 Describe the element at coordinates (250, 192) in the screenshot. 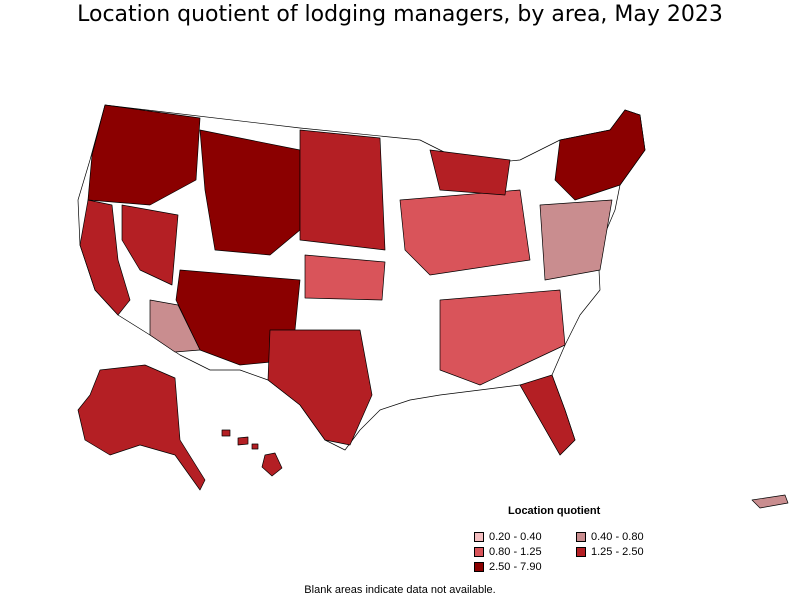

I see `area-rockies` at that location.